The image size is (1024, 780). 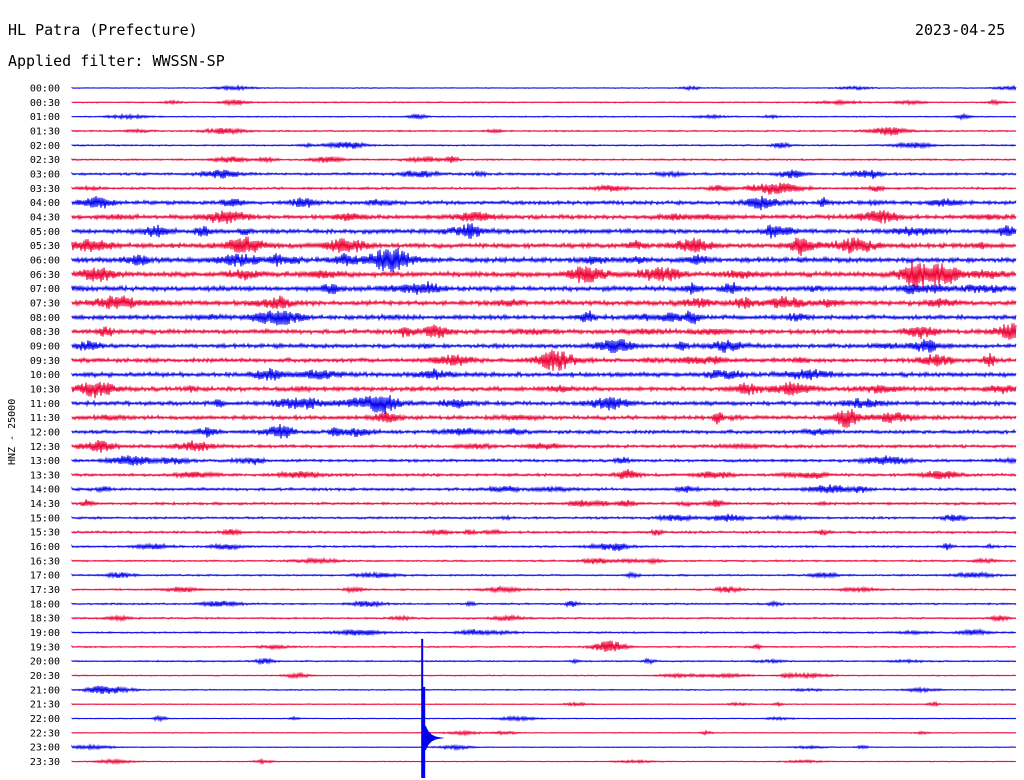 What do you see at coordinates (45, 217) in the screenshot?
I see `time-tick-0430: 04:30` at bounding box center [45, 217].